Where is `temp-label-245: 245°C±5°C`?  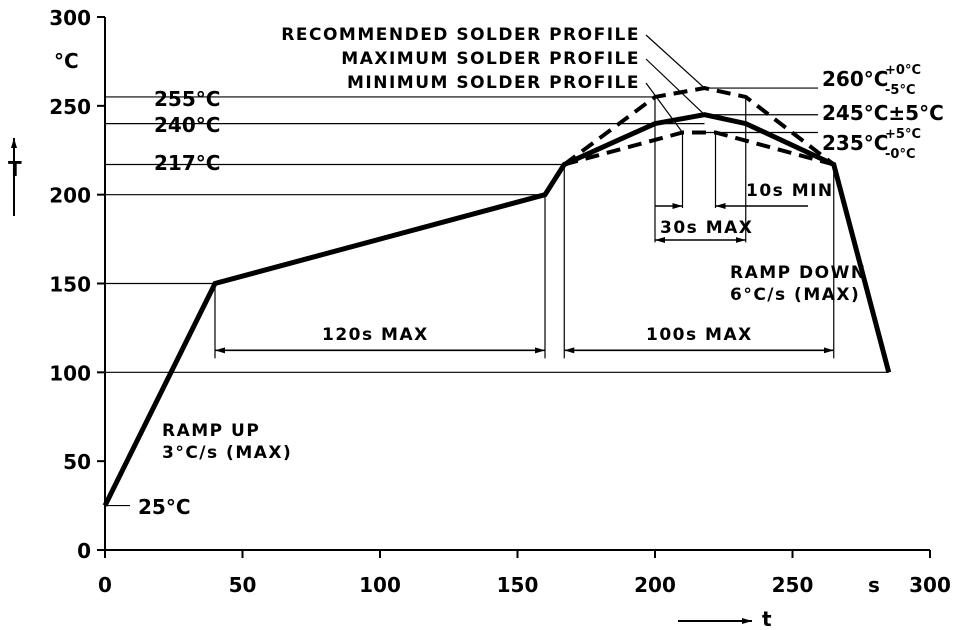 temp-label-245: 245°C±5°C is located at coordinates (883, 113).